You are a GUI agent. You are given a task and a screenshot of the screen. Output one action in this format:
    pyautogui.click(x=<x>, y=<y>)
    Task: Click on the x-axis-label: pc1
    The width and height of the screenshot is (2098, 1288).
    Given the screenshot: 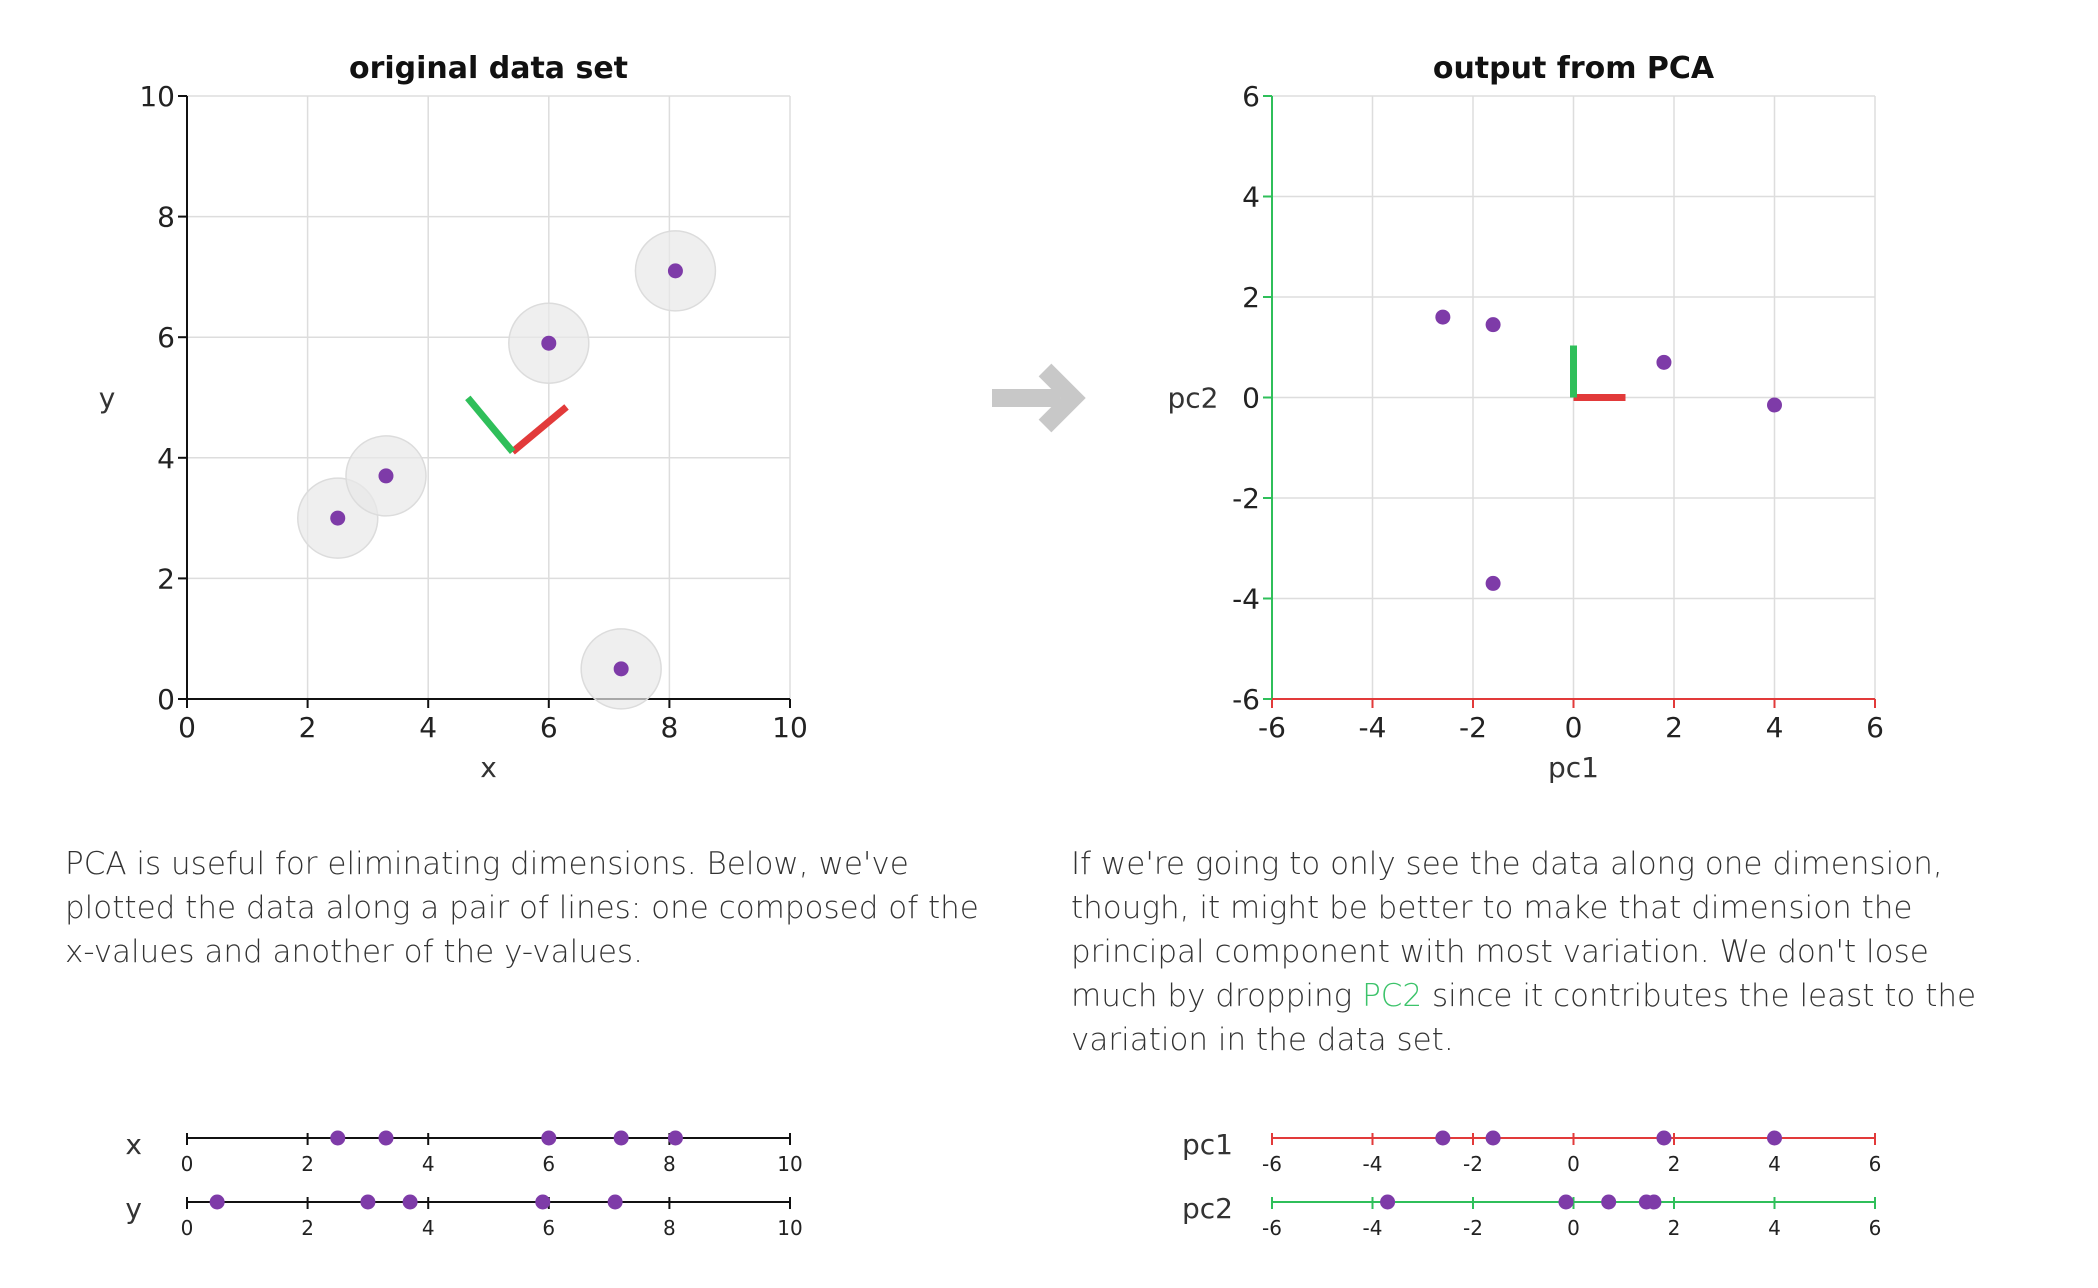 What is the action you would take?
    pyautogui.click(x=1573, y=767)
    